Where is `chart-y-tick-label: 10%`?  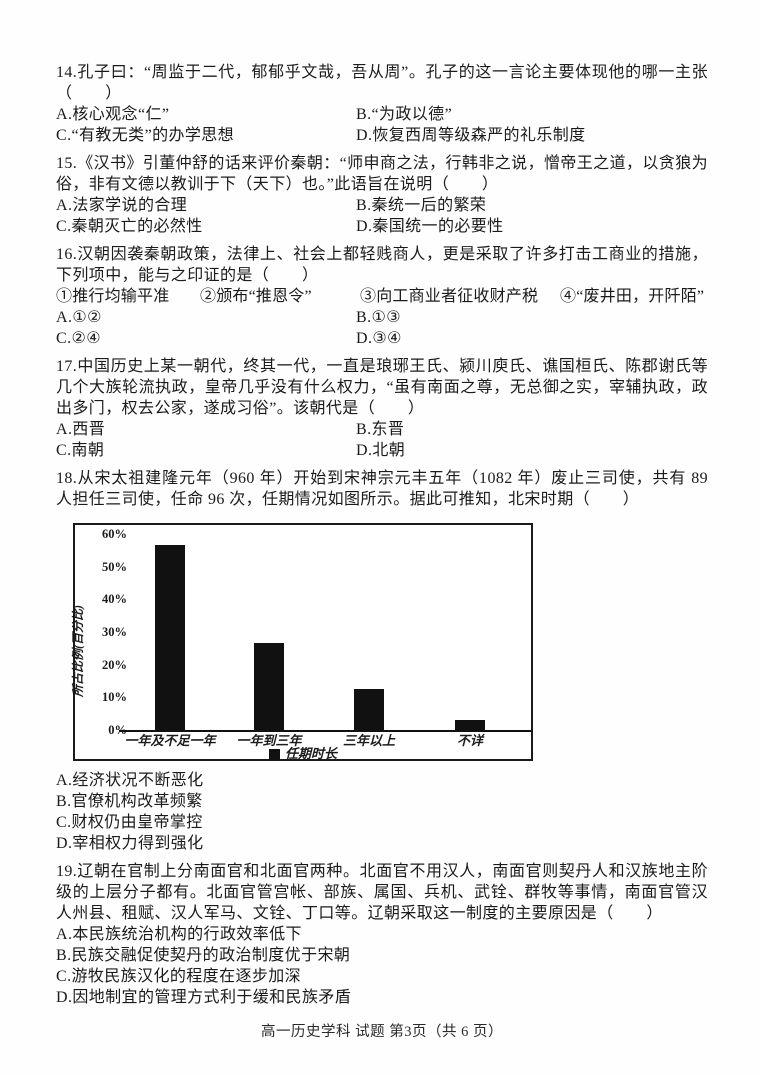
chart-y-tick-label: 10% is located at coordinates (114, 697).